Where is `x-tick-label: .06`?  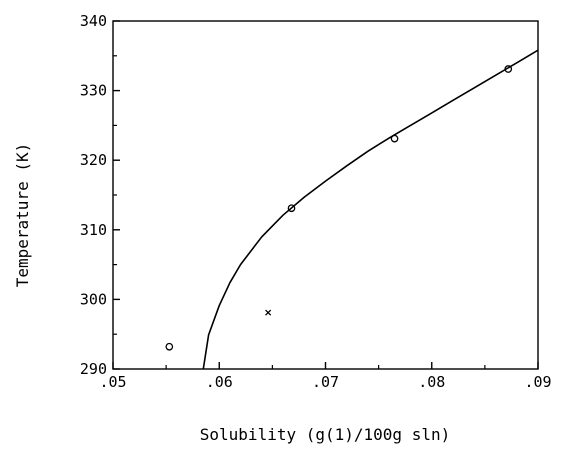
x-tick-label: .06 is located at coordinates (219, 382).